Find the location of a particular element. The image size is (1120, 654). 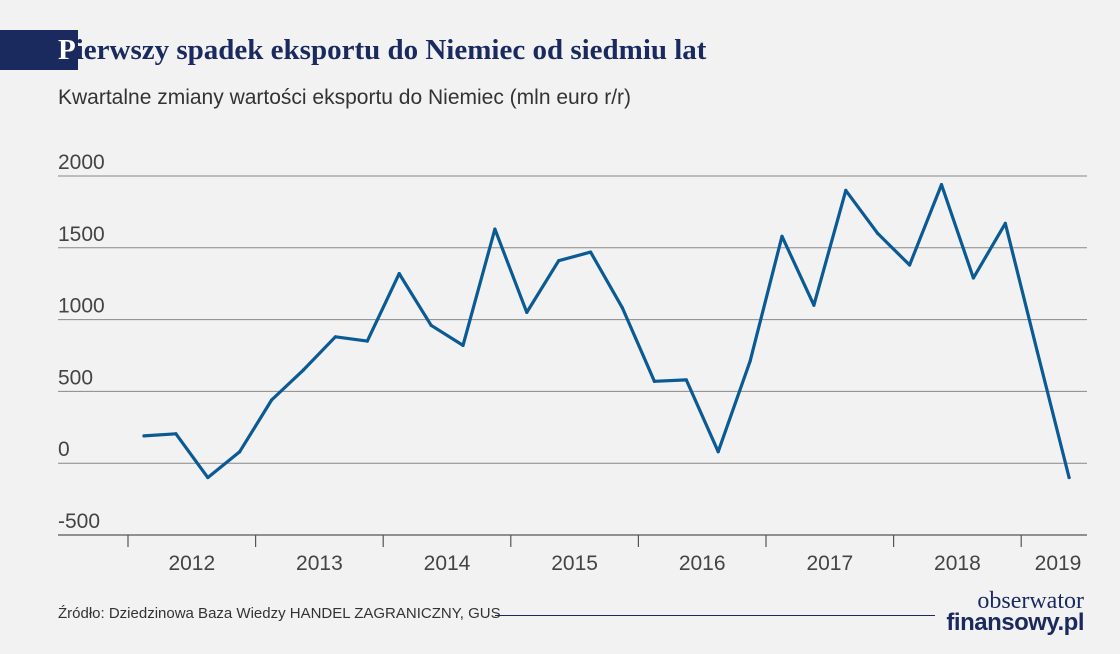

x-tick-label: 2013 is located at coordinates (319, 563).